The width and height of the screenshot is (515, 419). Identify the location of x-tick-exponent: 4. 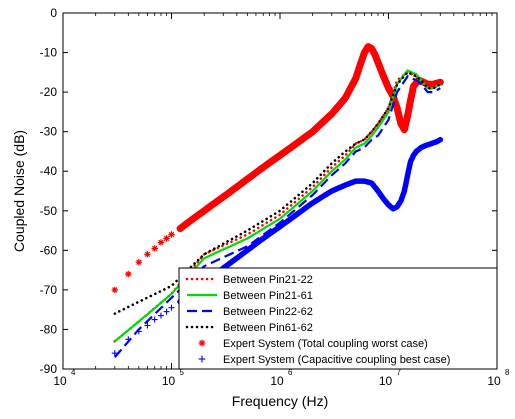
(73, 372).